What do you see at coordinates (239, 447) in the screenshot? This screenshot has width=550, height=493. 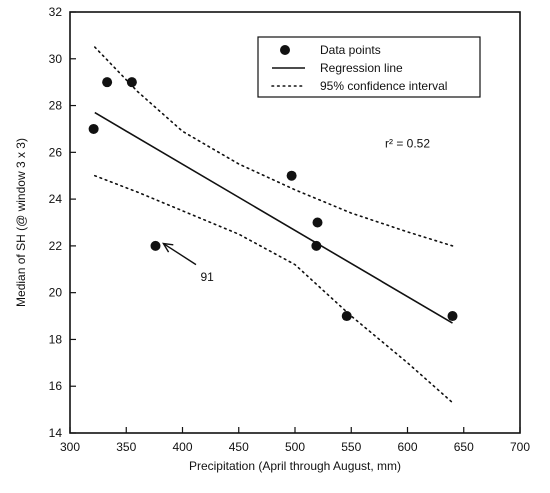 I see `x-tick-label: 450` at bounding box center [239, 447].